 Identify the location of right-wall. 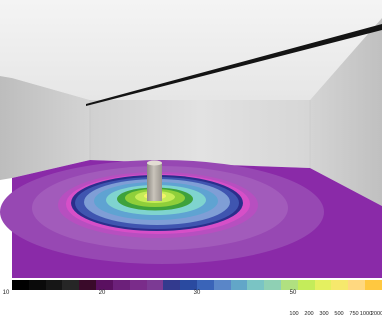
(346, 112).